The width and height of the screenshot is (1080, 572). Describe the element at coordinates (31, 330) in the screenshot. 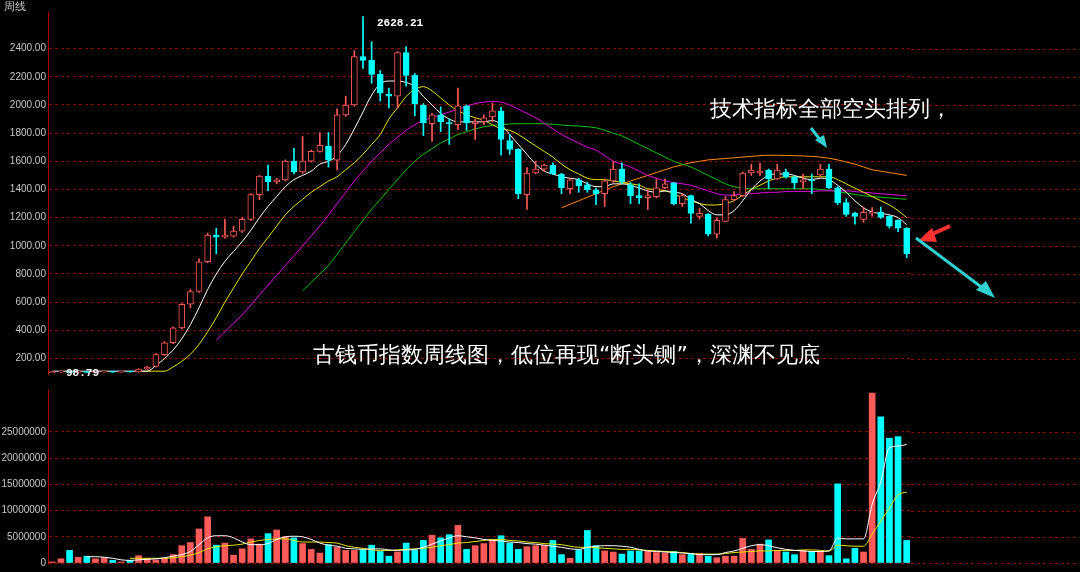

I see `y-tick-label: 400.00` at that location.